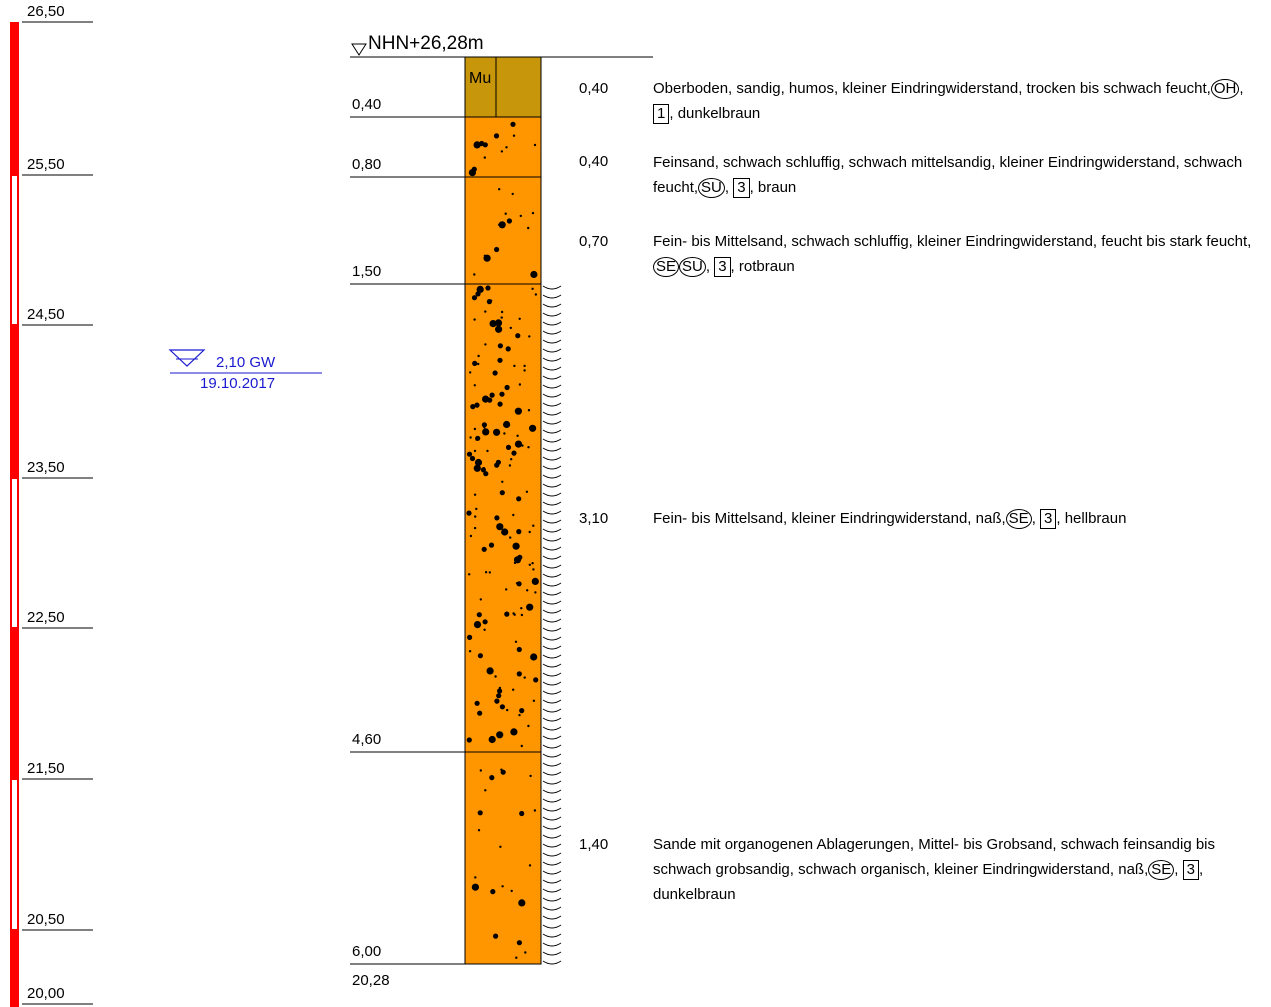  What do you see at coordinates (367, 951) in the screenshot?
I see `depth-label: 6,00` at bounding box center [367, 951].